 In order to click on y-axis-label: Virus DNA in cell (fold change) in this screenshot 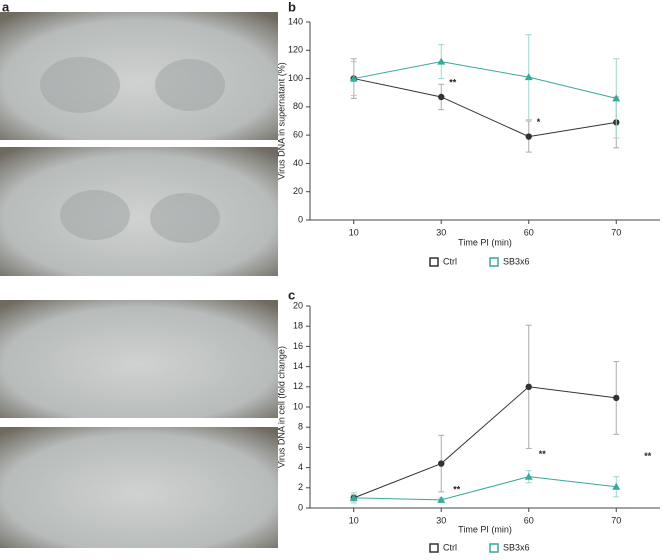, I will do `click(281, 407)`.